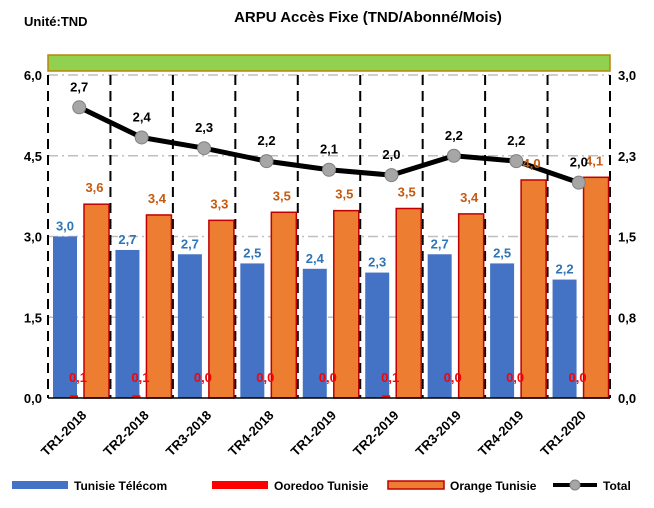  Describe the element at coordinates (493, 486) in the screenshot. I see `legend-label: Orange Tunisie` at that location.